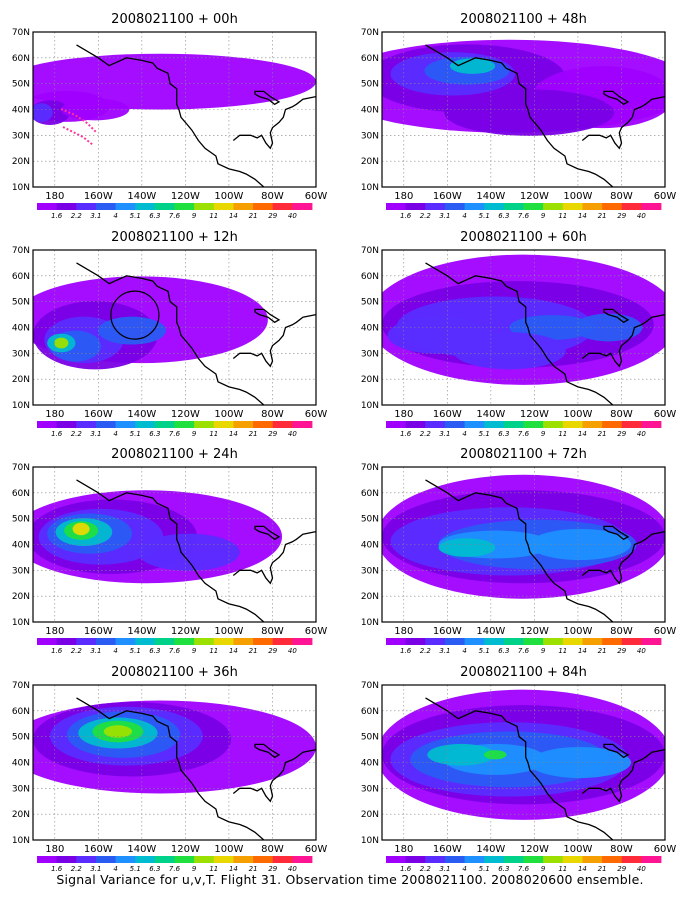 This screenshot has height=900, width=700. What do you see at coordinates (21, 520) in the screenshot?
I see `lat-tick-label: 50N` at bounding box center [21, 520].